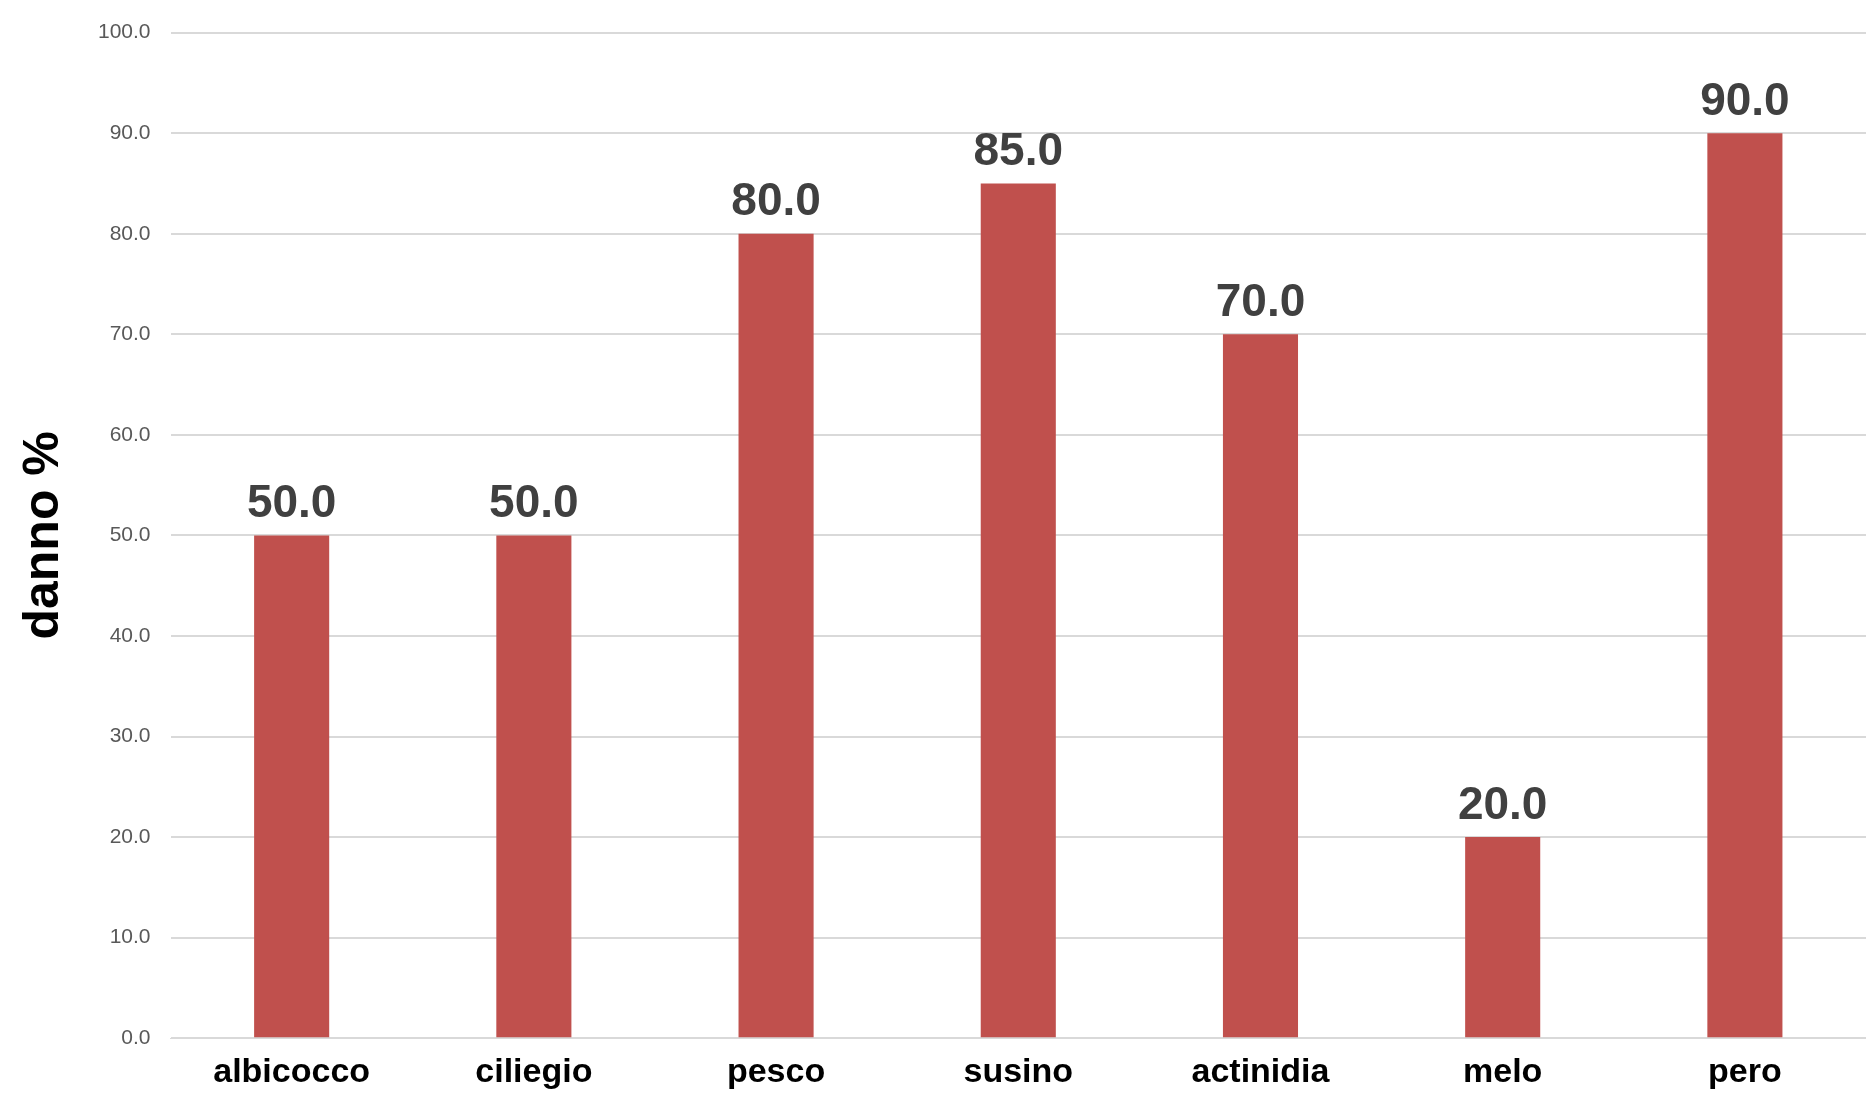 Image resolution: width=1866 pixels, height=1111 pixels. Describe the element at coordinates (40, 535) in the screenshot. I see `y-axis-title: danno %` at that location.